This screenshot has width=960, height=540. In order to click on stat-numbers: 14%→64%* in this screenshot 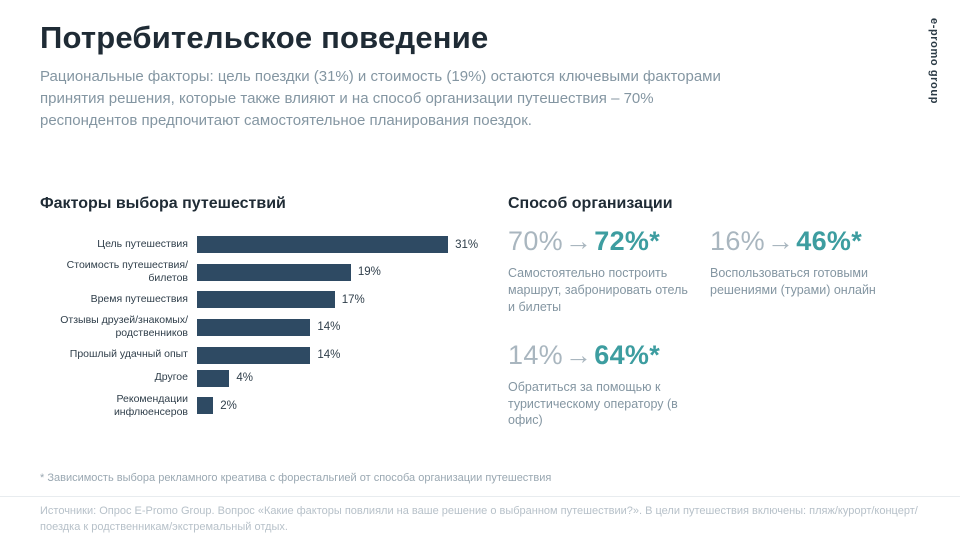, I will do `click(609, 355)`.